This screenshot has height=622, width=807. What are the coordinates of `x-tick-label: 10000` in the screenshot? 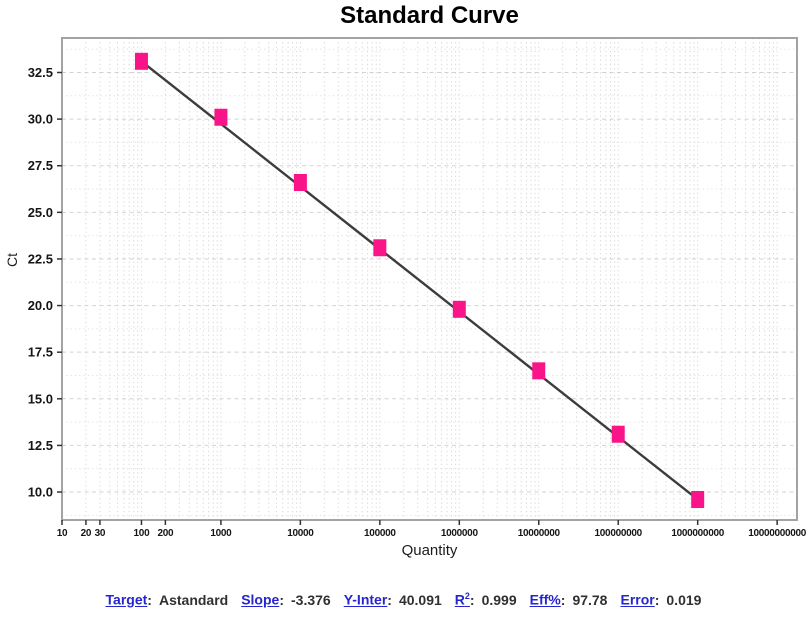 It's located at (300, 533).